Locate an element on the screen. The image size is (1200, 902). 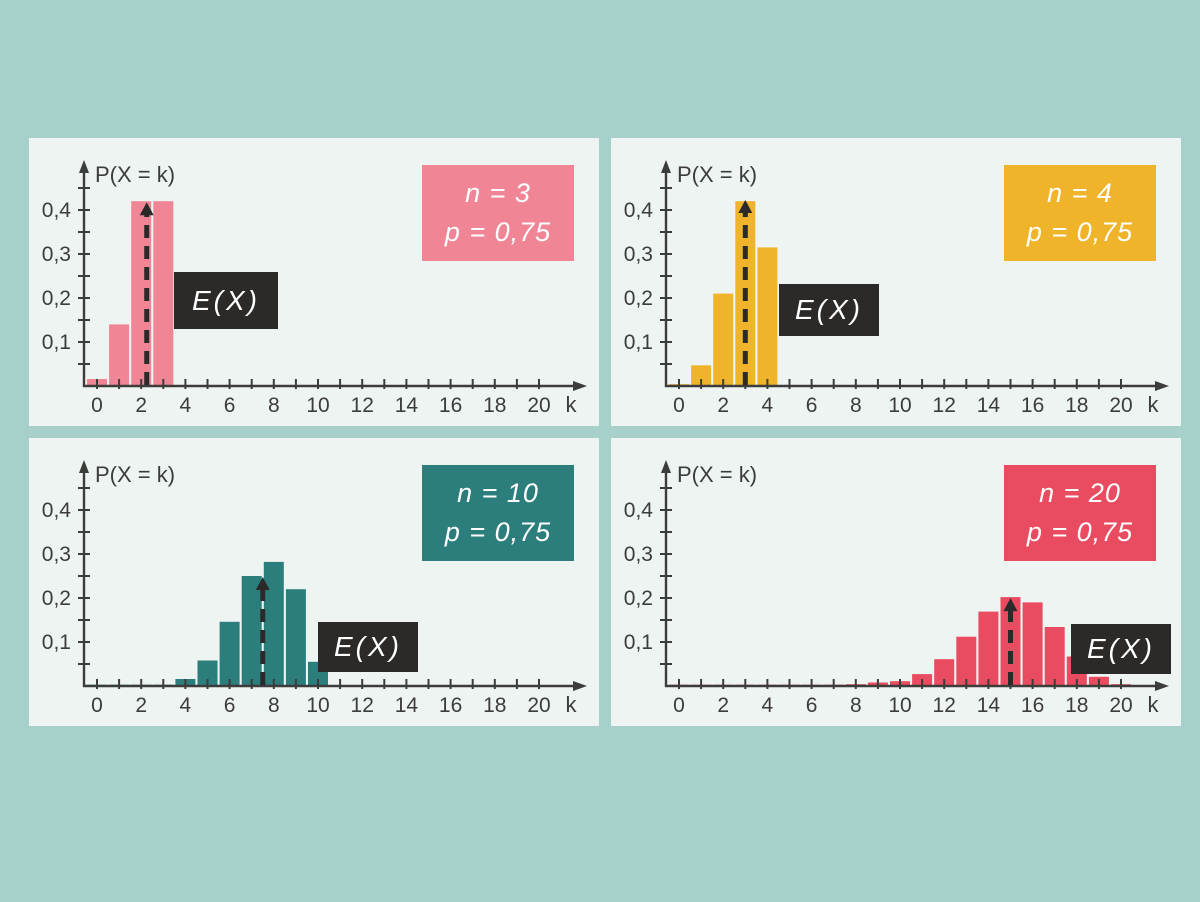
binomial-chart-n4: 0,1 0,2 0,3 0,4 P(X = k) 0 2 4 6 8 10 12 14 16 18 20 k is located at coordinates (896, 288).